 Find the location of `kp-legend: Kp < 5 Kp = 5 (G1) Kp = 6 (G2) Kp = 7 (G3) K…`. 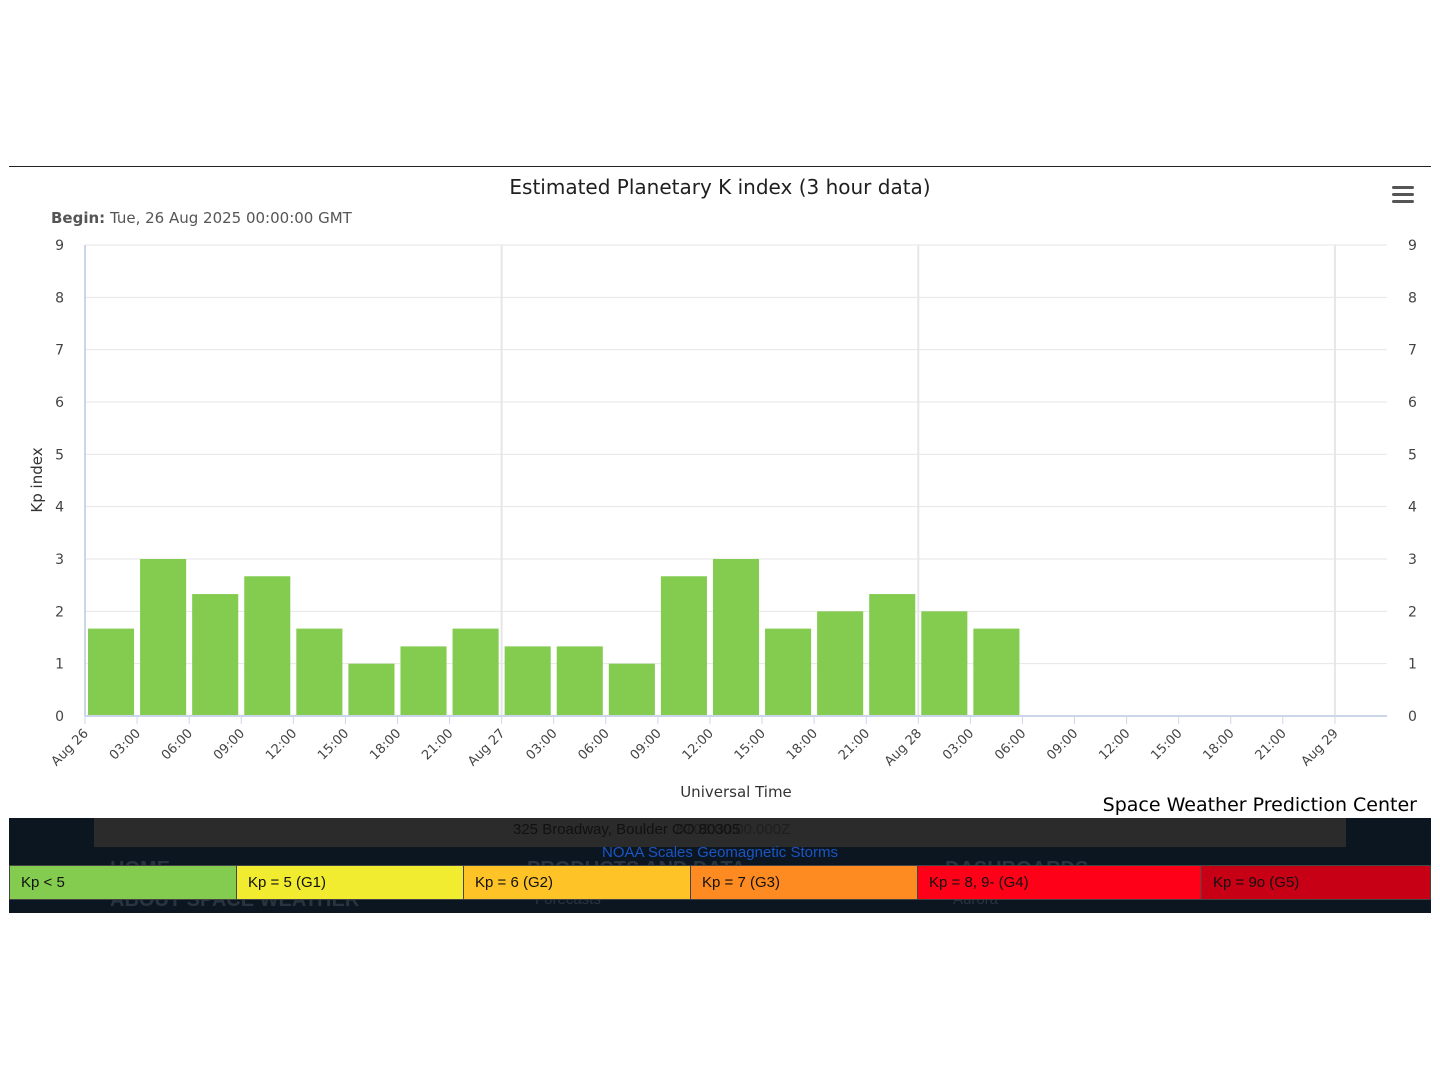

kp-legend: Kp < 5 Kp = 5 (G1) Kp = 6 (G2) Kp = 7 (G3) K… is located at coordinates (720, 882).